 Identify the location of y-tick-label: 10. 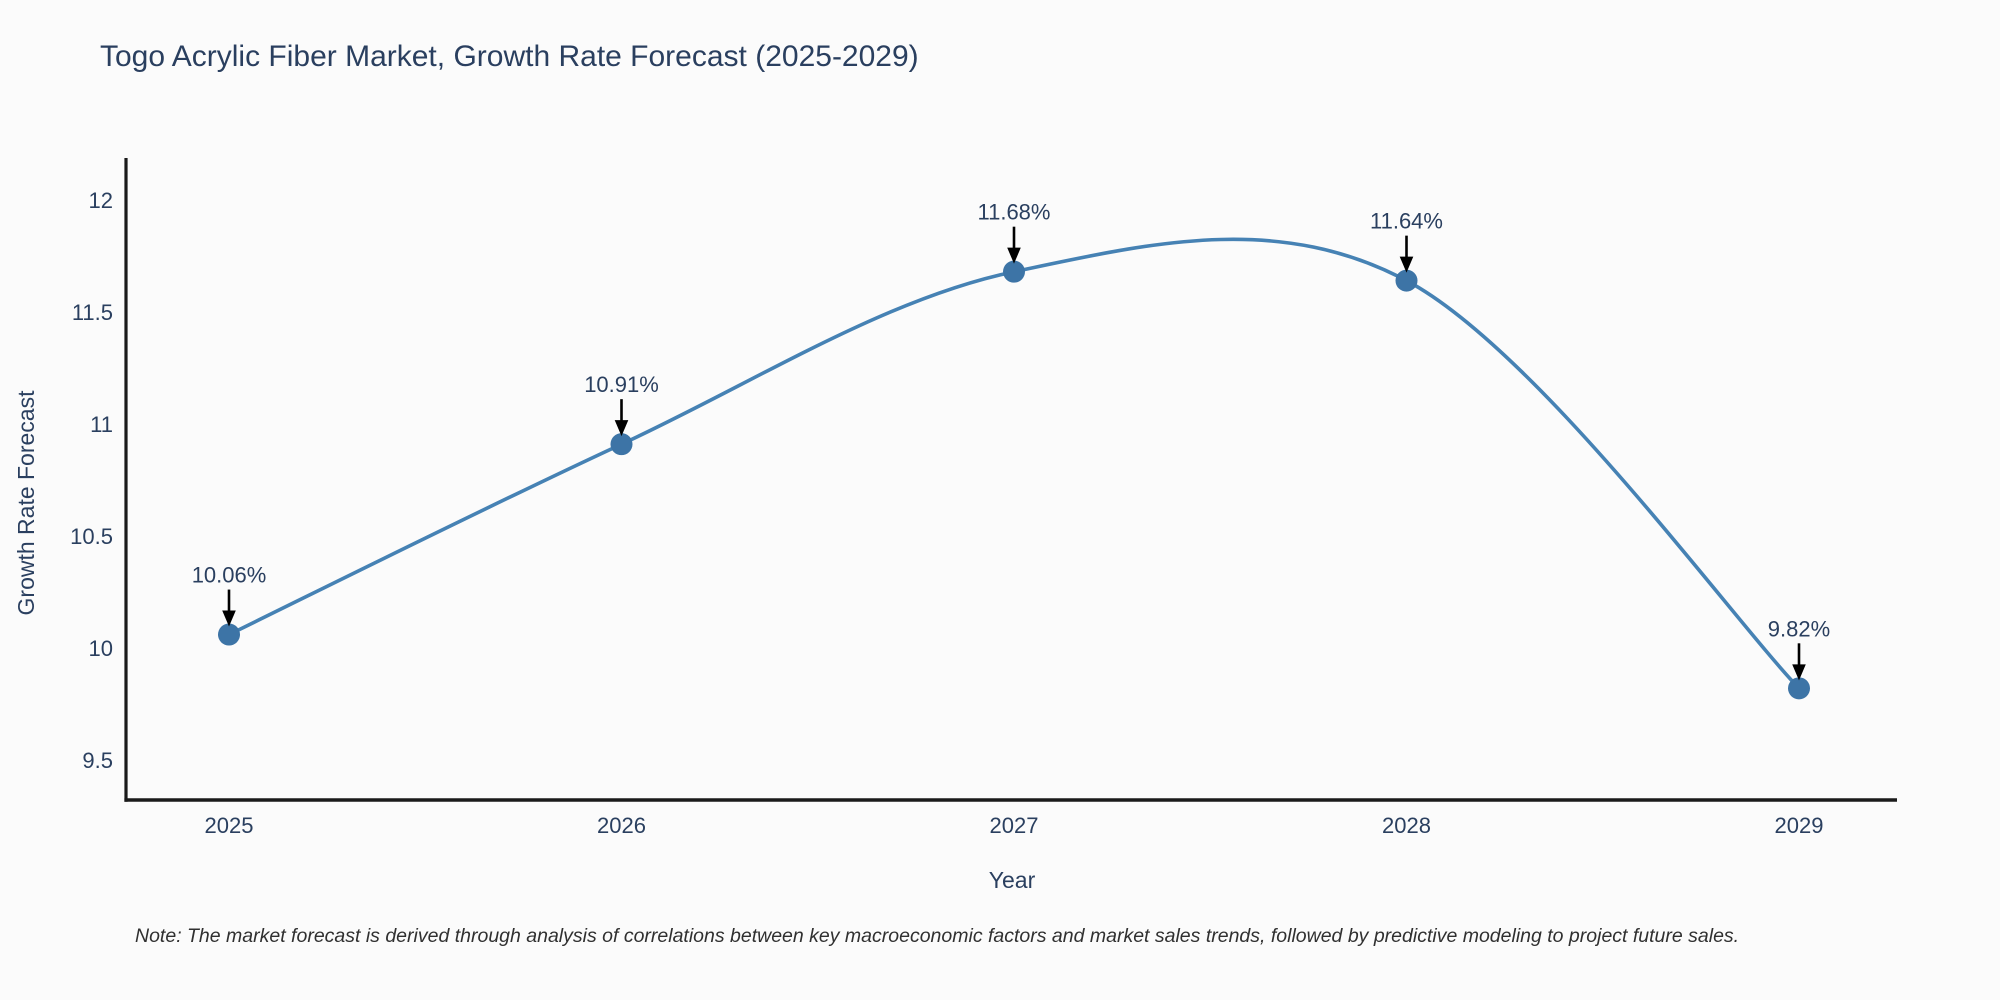
(101, 648).